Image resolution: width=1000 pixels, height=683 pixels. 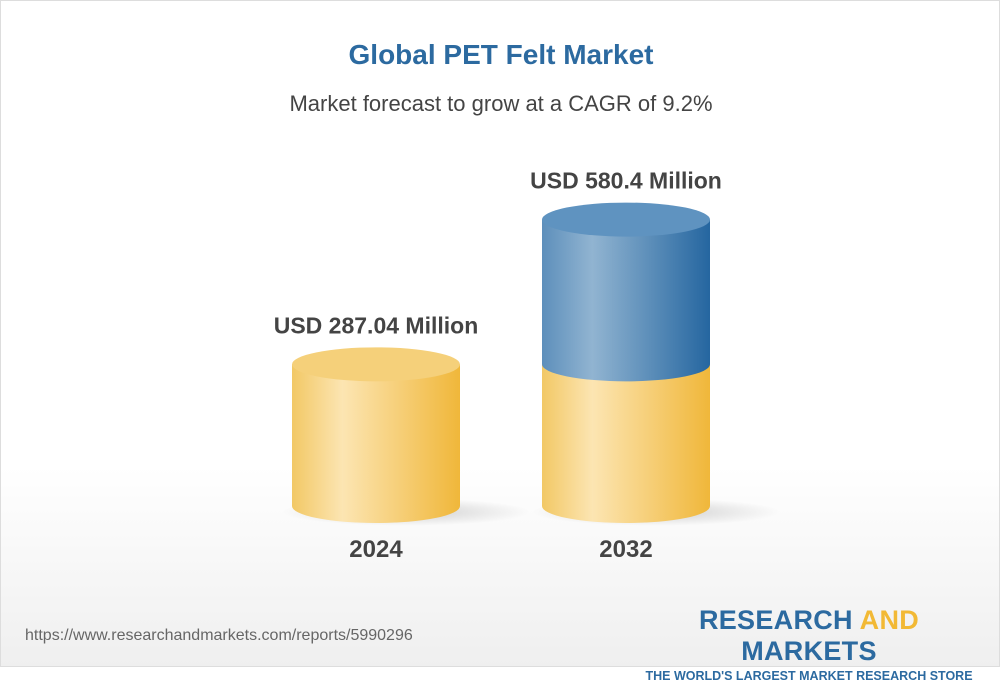 What do you see at coordinates (625, 549) in the screenshot?
I see `category-label: 2032` at bounding box center [625, 549].